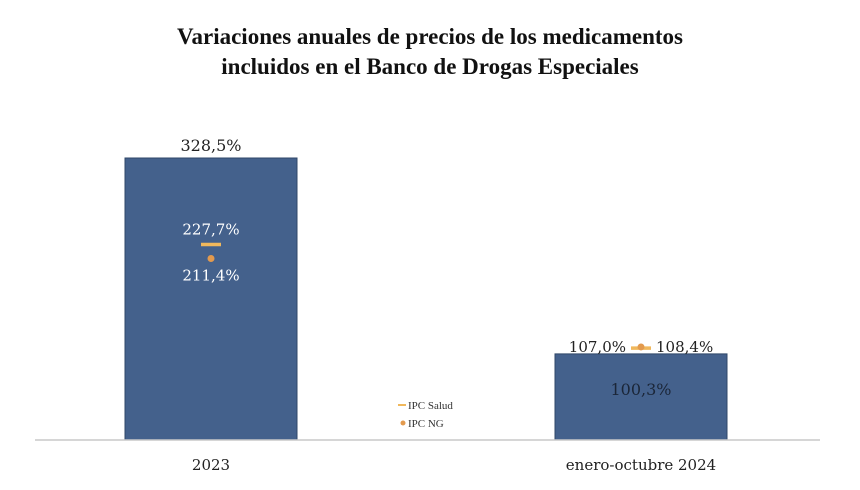 The image size is (860, 490). I want to click on x-tick-label: 2023, so click(211, 465).